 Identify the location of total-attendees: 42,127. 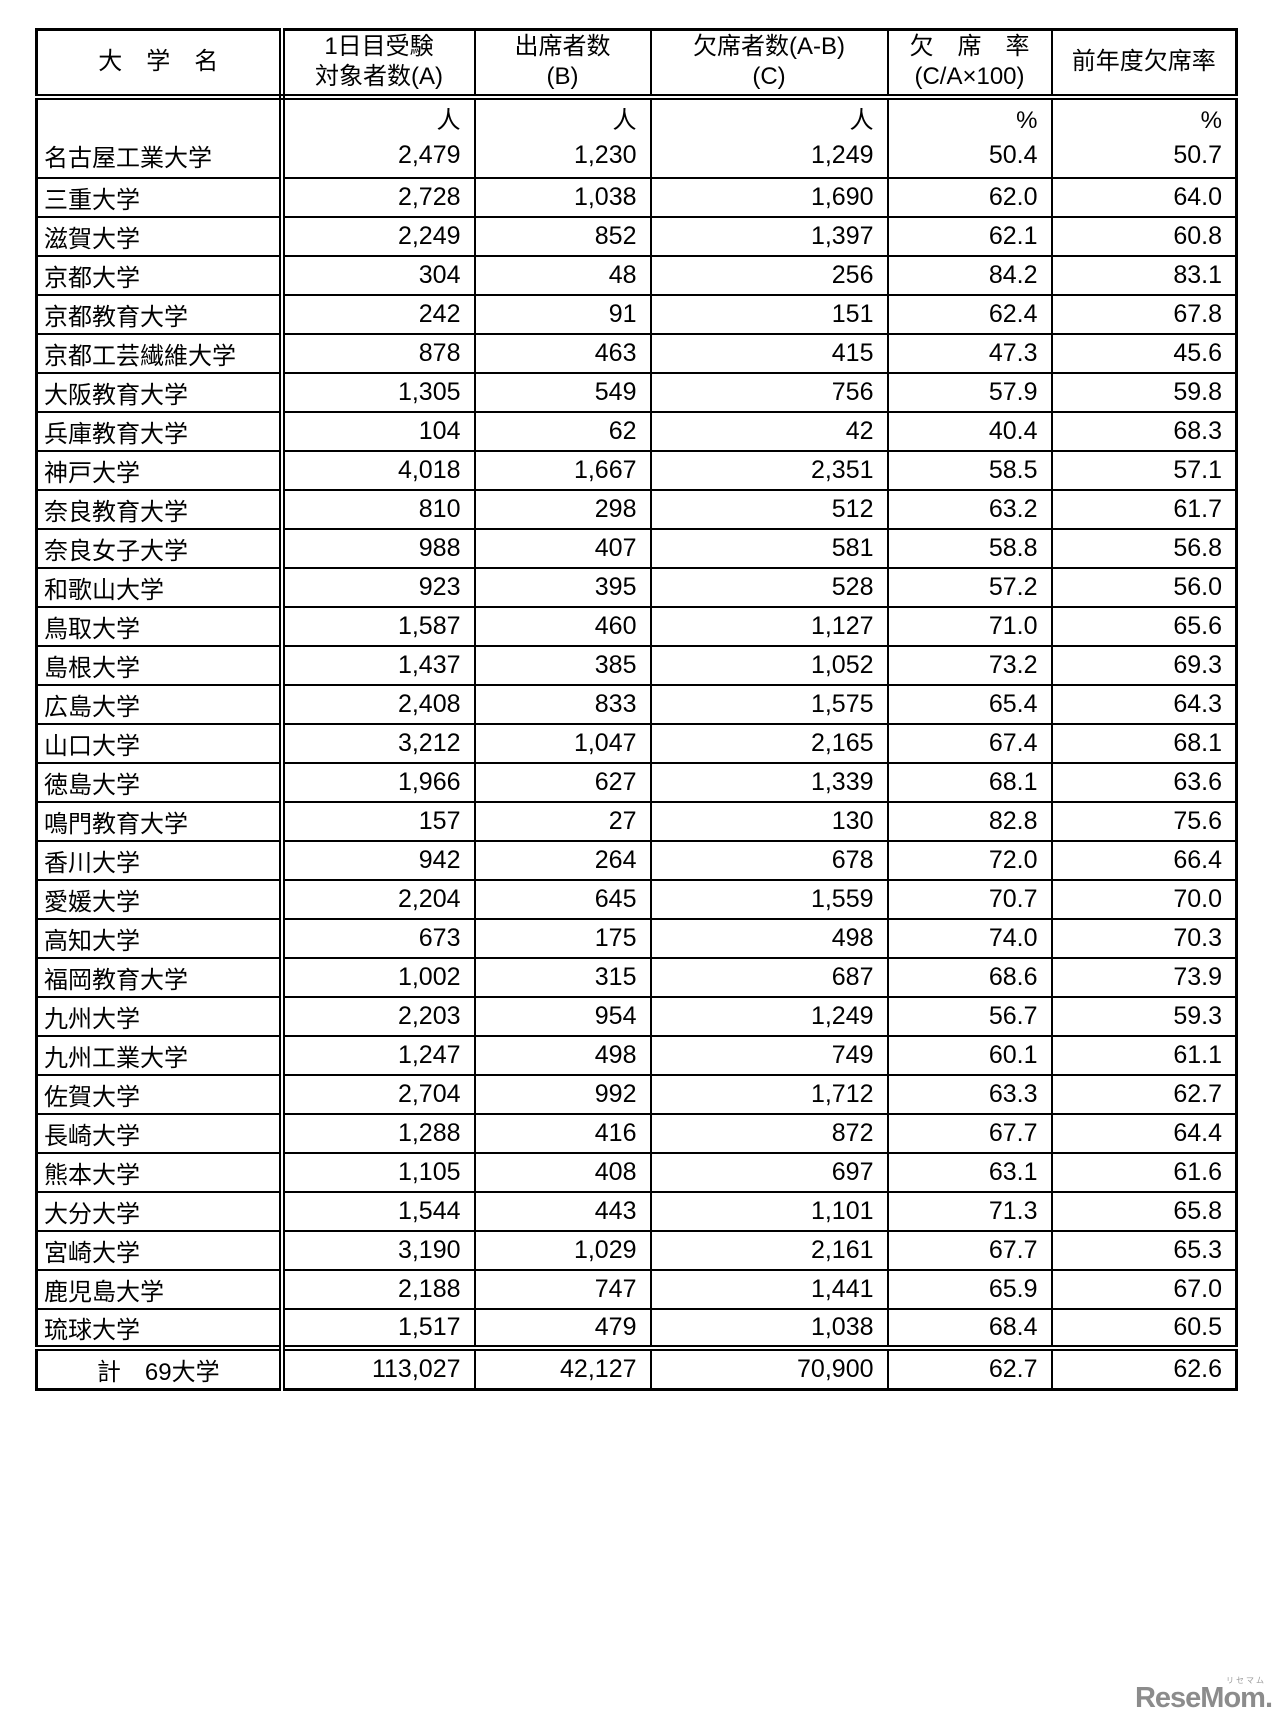
(562, 1367).